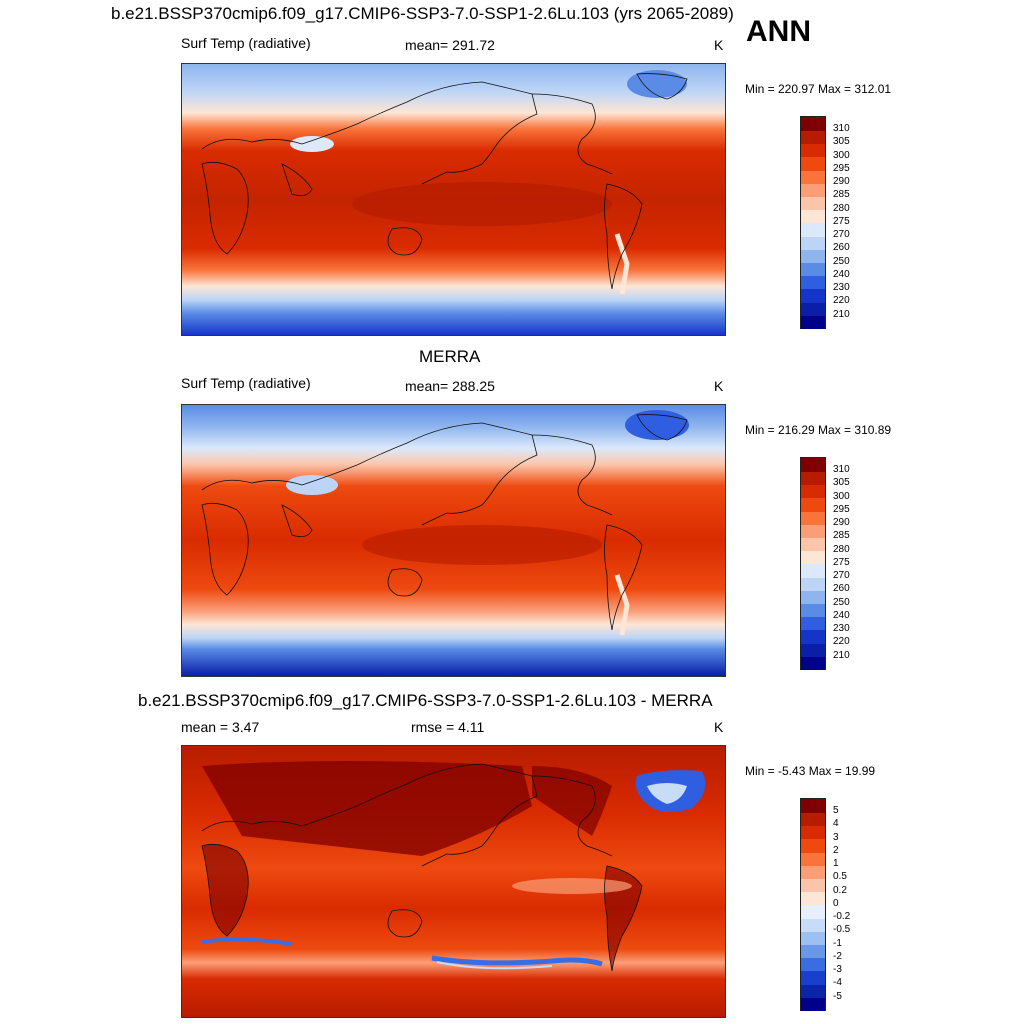 This screenshot has height=1024, width=1024. I want to click on panel3-colorbar-tick: 4, so click(836, 823).